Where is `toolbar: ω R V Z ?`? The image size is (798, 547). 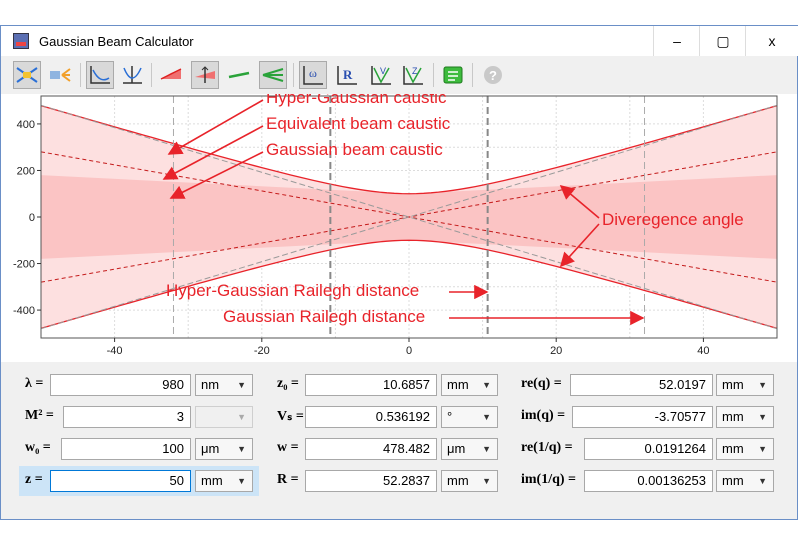 toolbar: ω R V Z ? is located at coordinates (399, 75).